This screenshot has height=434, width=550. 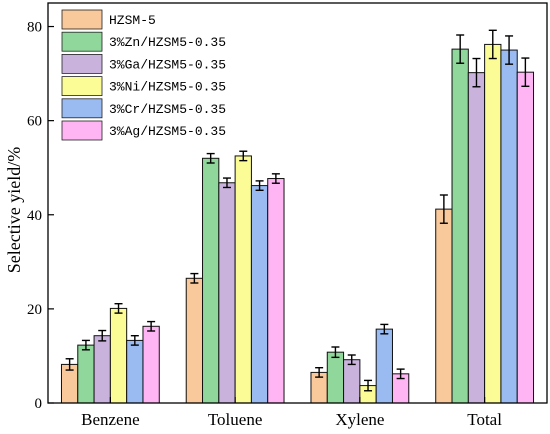 What do you see at coordinates (34, 216) in the screenshot?
I see `y-tick-label: 40` at bounding box center [34, 216].